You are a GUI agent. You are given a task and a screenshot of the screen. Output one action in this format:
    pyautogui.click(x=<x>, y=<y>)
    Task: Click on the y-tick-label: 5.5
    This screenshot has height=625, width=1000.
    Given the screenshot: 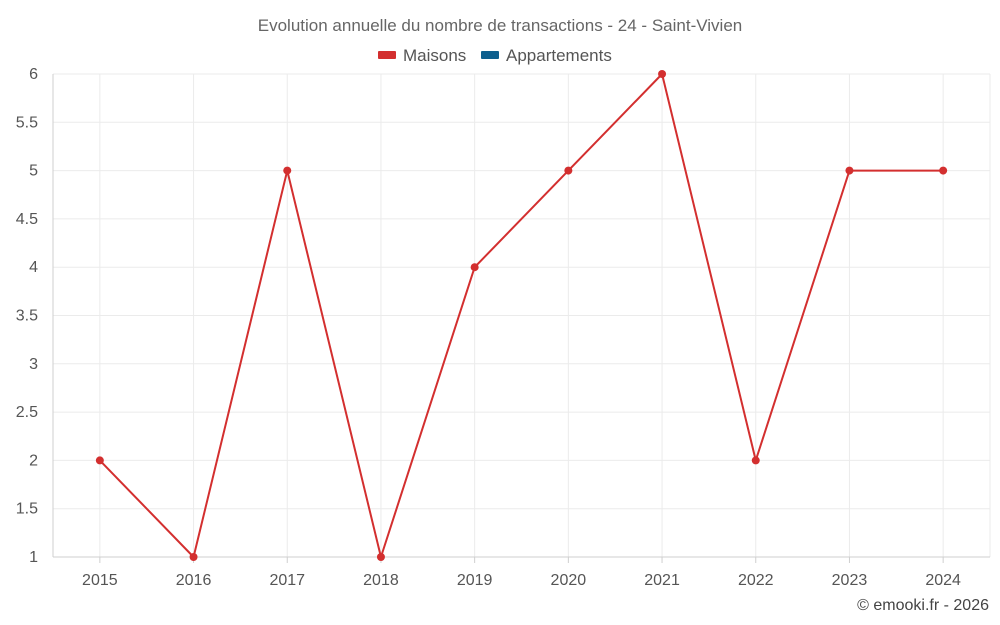 What is the action you would take?
    pyautogui.click(x=27, y=122)
    